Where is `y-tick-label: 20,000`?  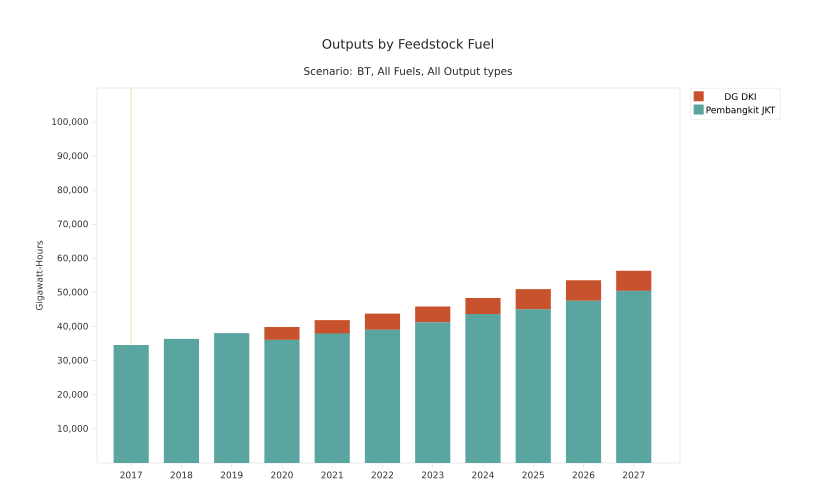
y-tick-label: 20,000 is located at coordinates (73, 394).